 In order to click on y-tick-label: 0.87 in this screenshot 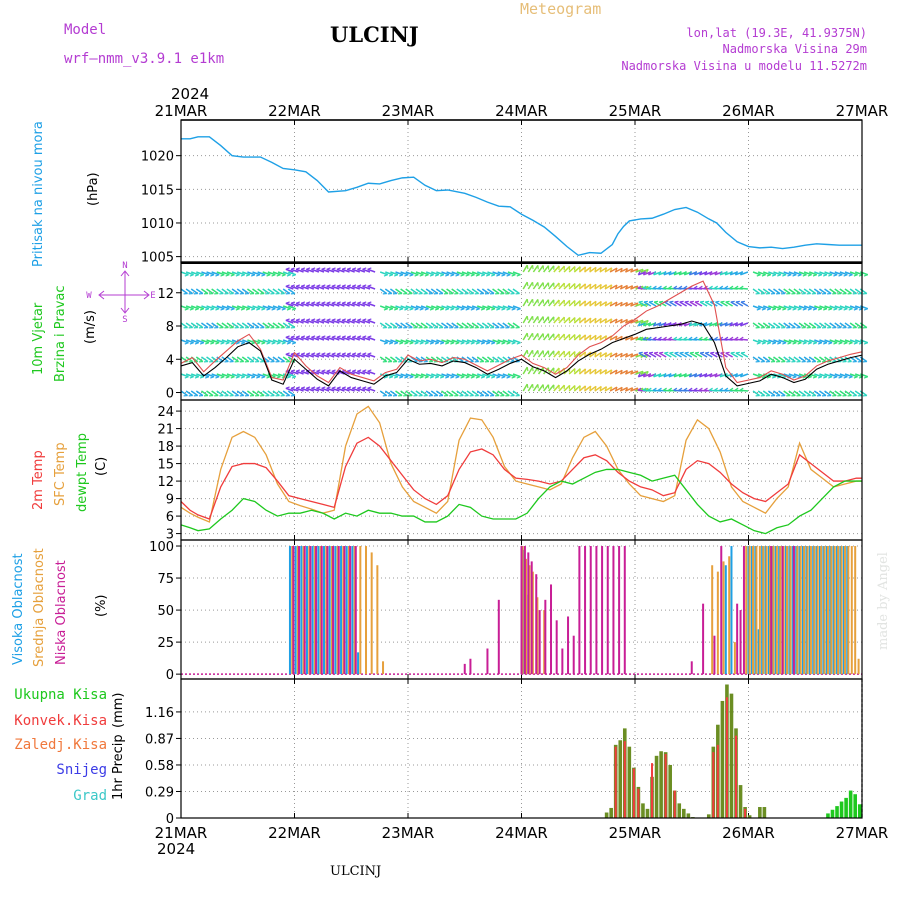, I will do `click(159, 739)`.